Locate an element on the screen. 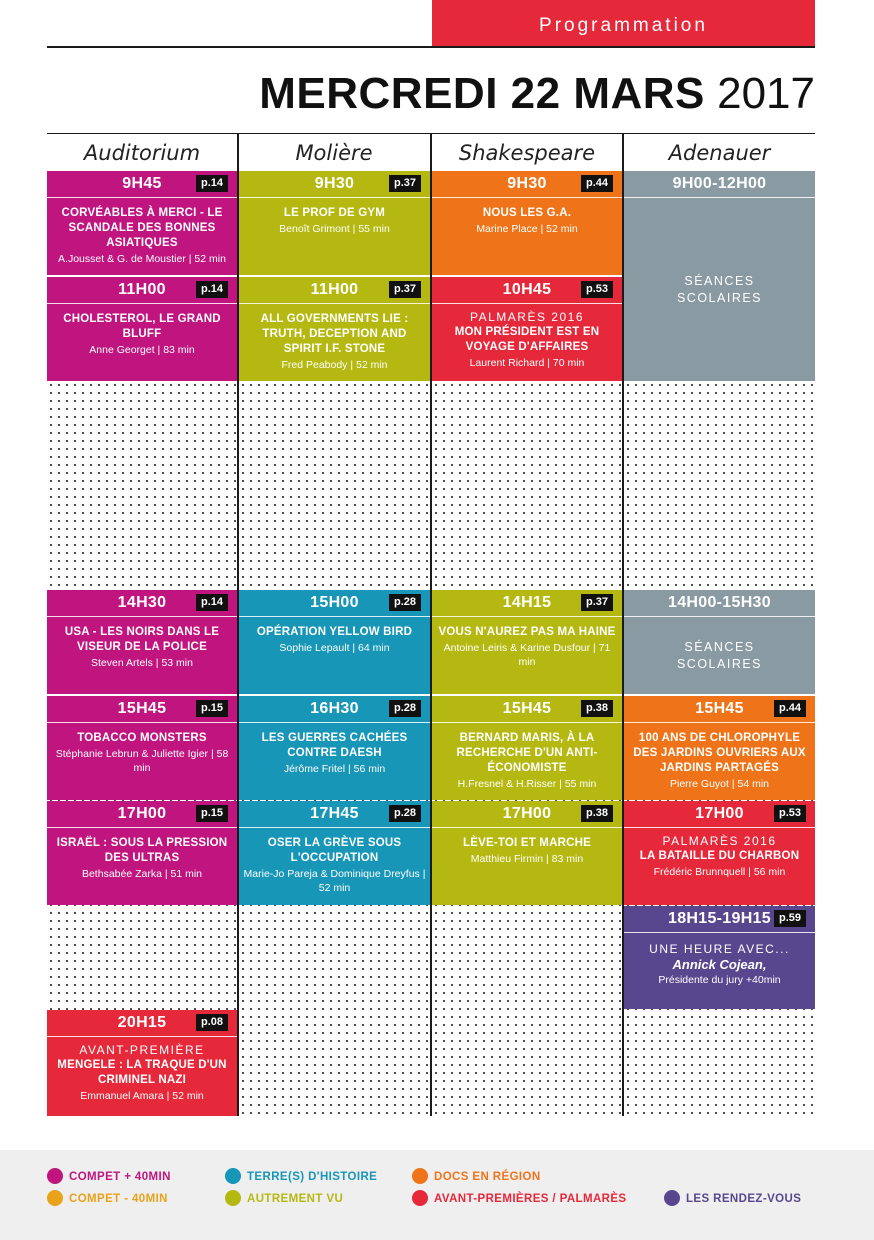 The height and width of the screenshot is (1240, 874). film-title: CHOLESTEROL, LE GRAND BLUFF is located at coordinates (142, 326).